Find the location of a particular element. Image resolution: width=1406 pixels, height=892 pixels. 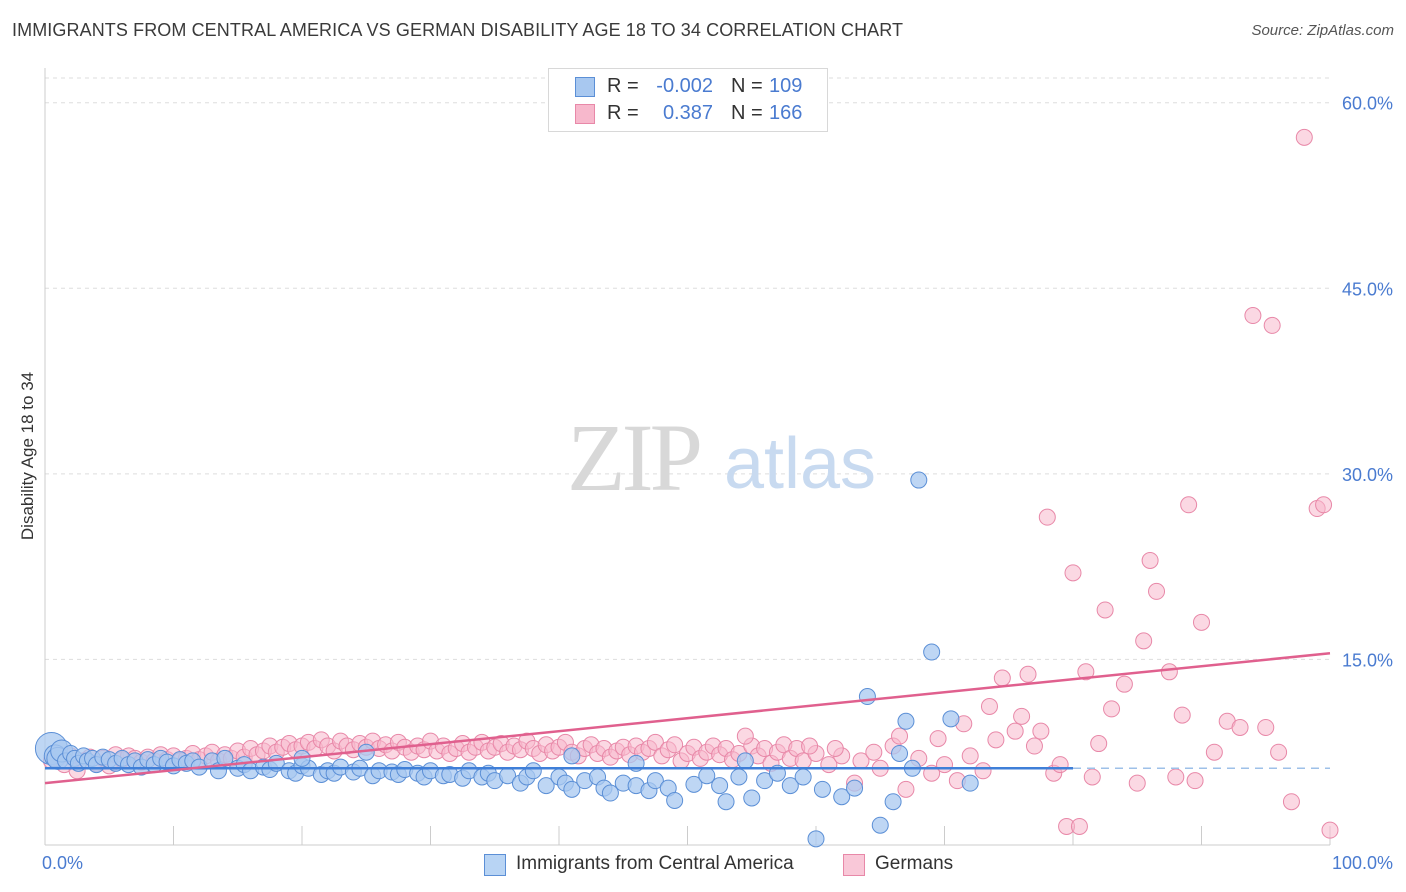

series-legend: Immigrants from Central America Germans is located at coordinates (703, 864).